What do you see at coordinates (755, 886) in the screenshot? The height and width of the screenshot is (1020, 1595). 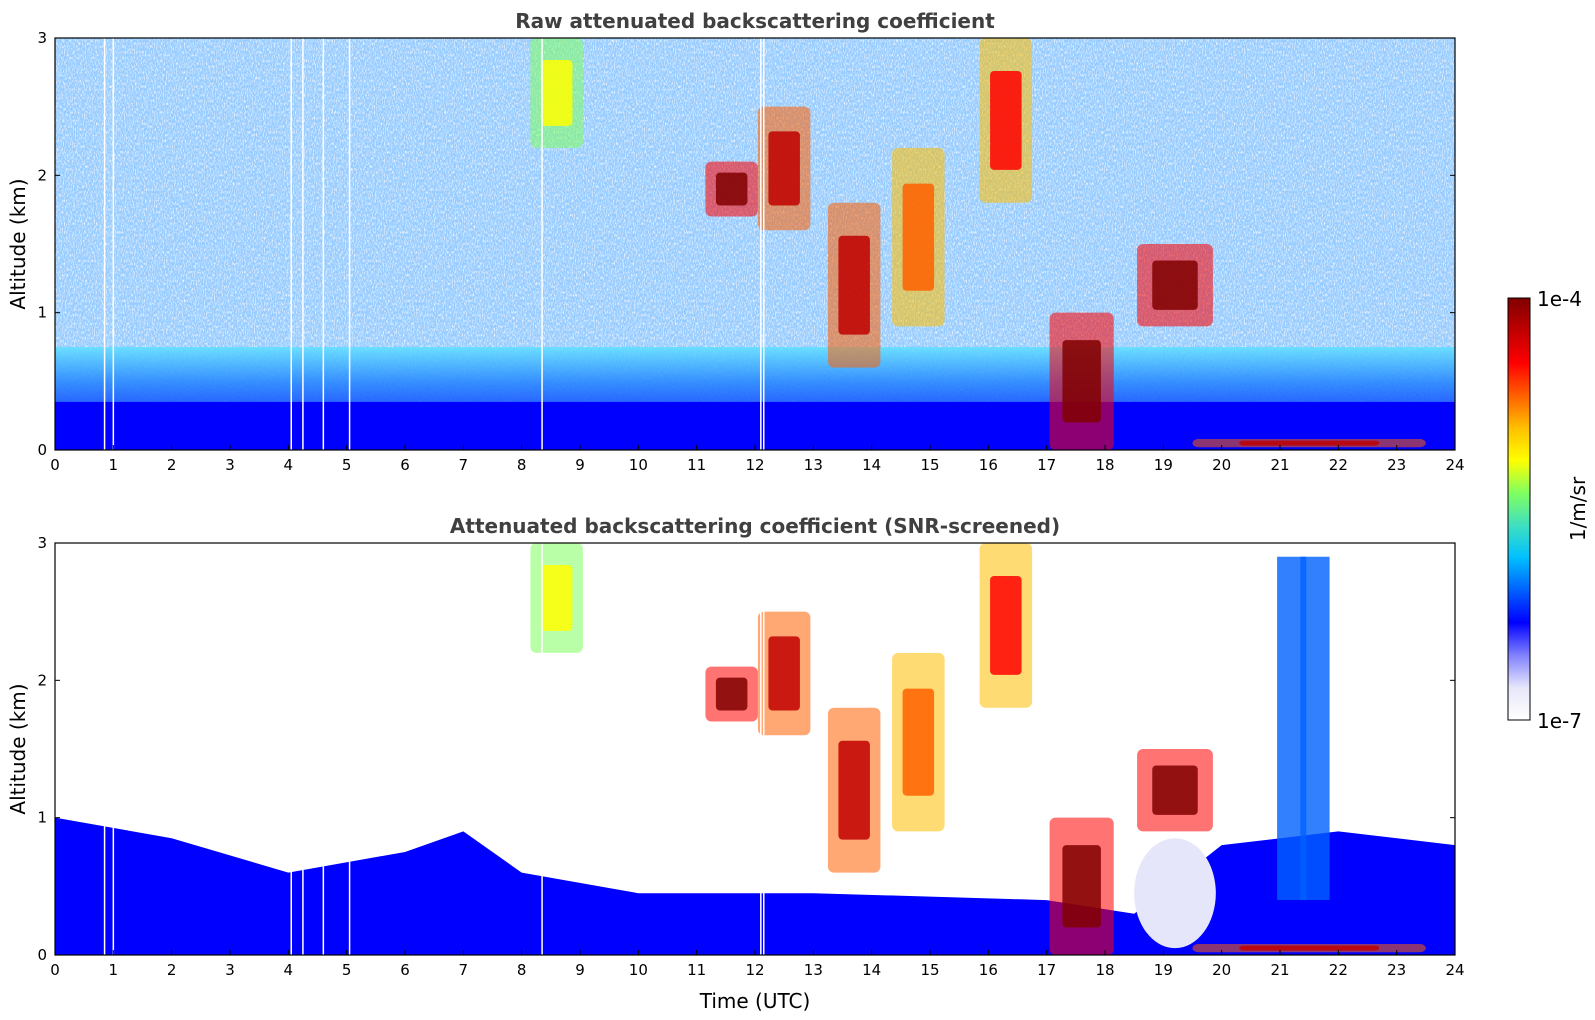 I see `boundary-layer` at bounding box center [755, 886].